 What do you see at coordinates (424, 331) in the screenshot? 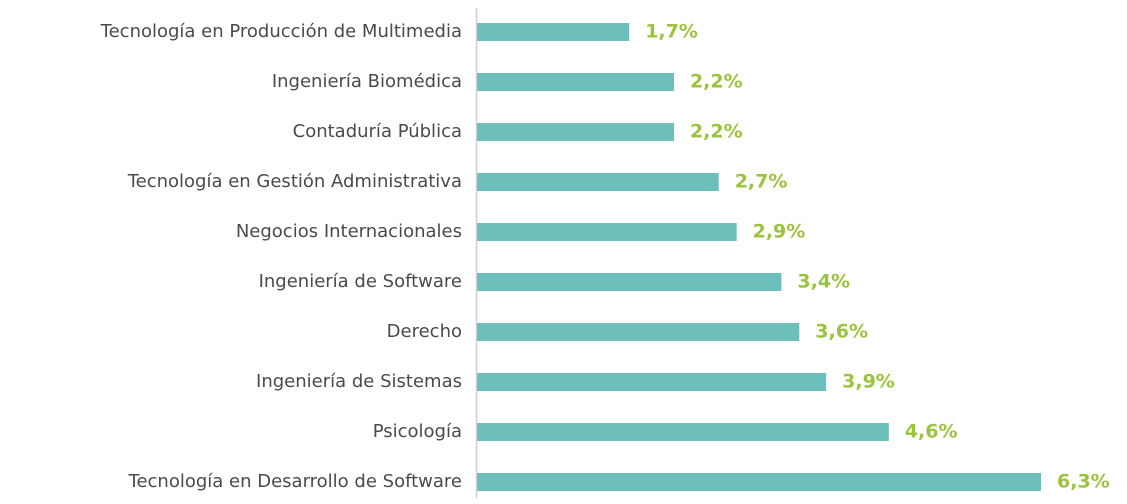
I see `category-label: Derecho` at bounding box center [424, 331].